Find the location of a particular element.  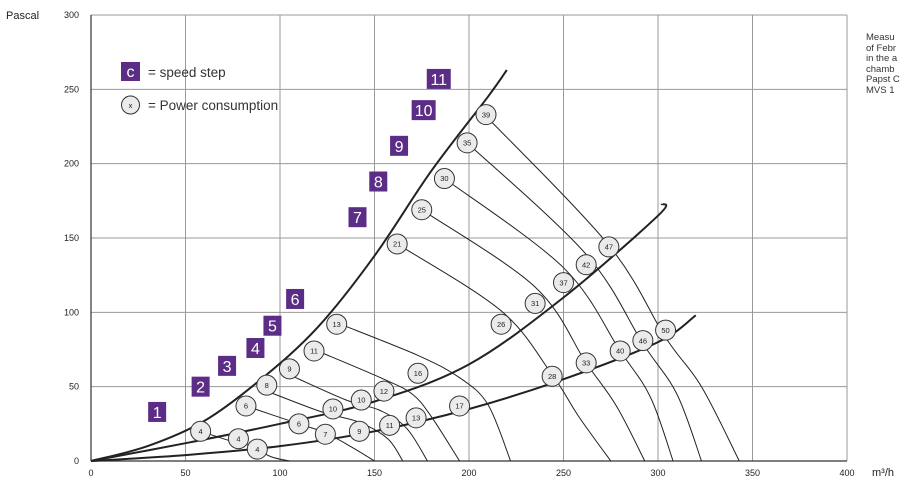

speed-step-label: 1 is located at coordinates (157, 413).